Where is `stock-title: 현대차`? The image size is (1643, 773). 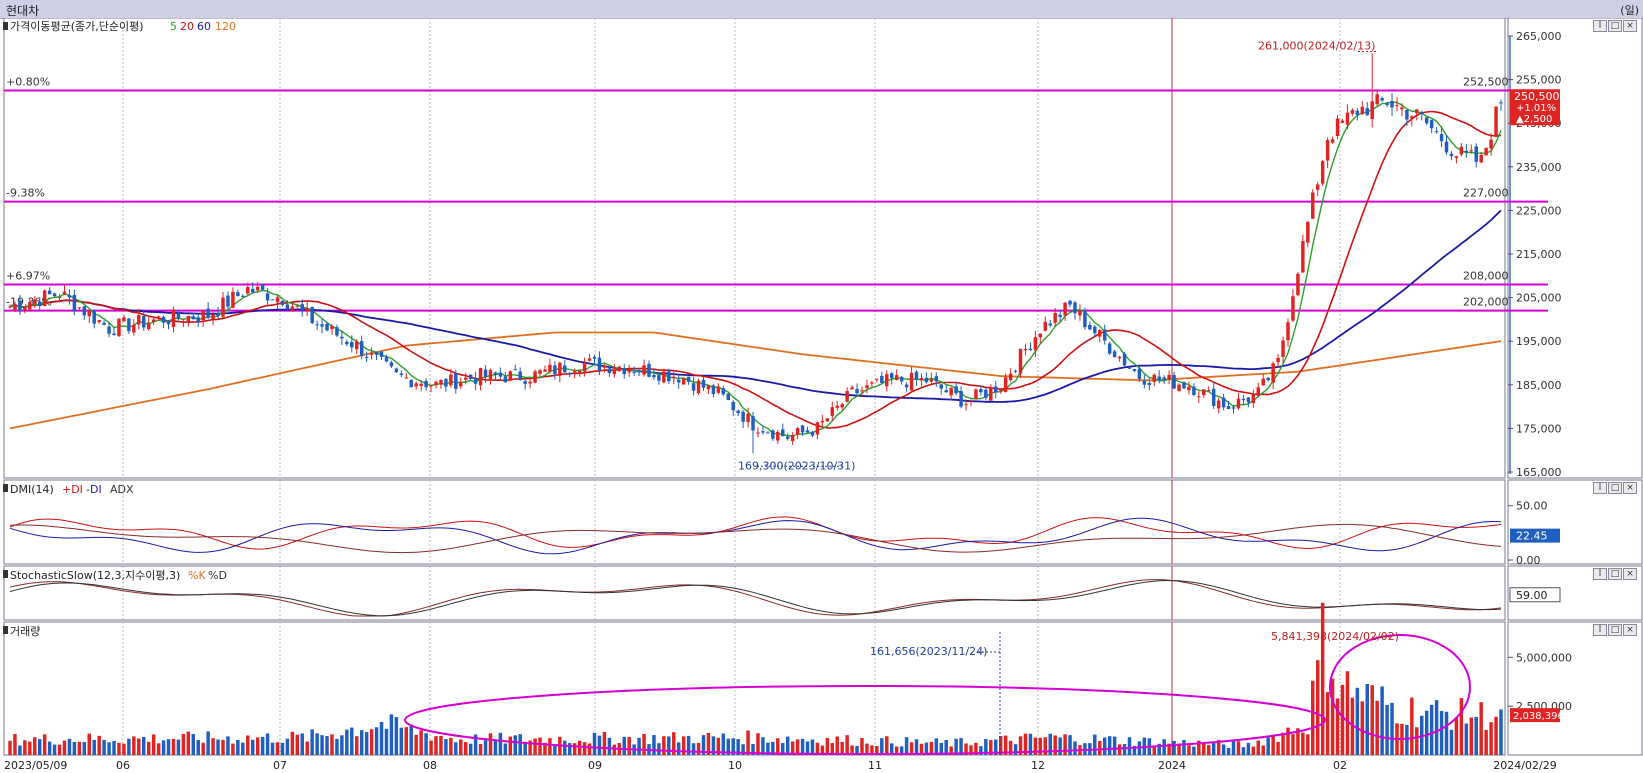
stock-title: 현대차 is located at coordinates (23, 11).